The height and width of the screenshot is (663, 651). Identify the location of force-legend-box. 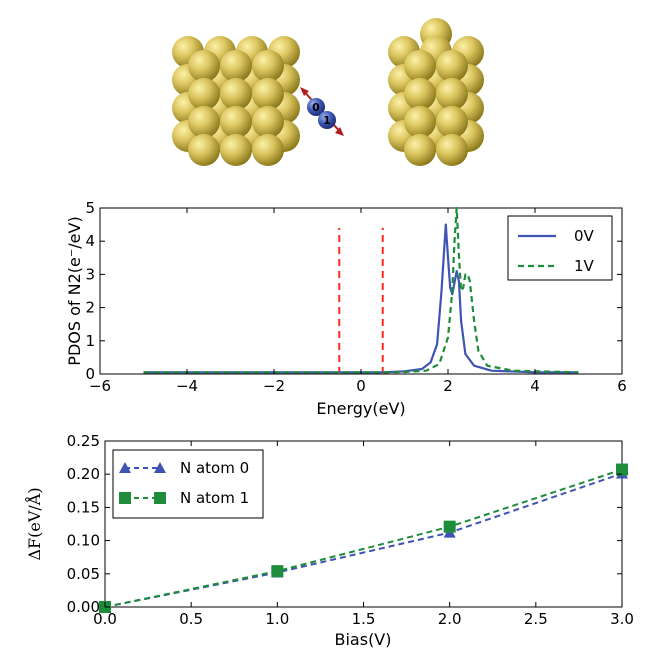
(188, 484).